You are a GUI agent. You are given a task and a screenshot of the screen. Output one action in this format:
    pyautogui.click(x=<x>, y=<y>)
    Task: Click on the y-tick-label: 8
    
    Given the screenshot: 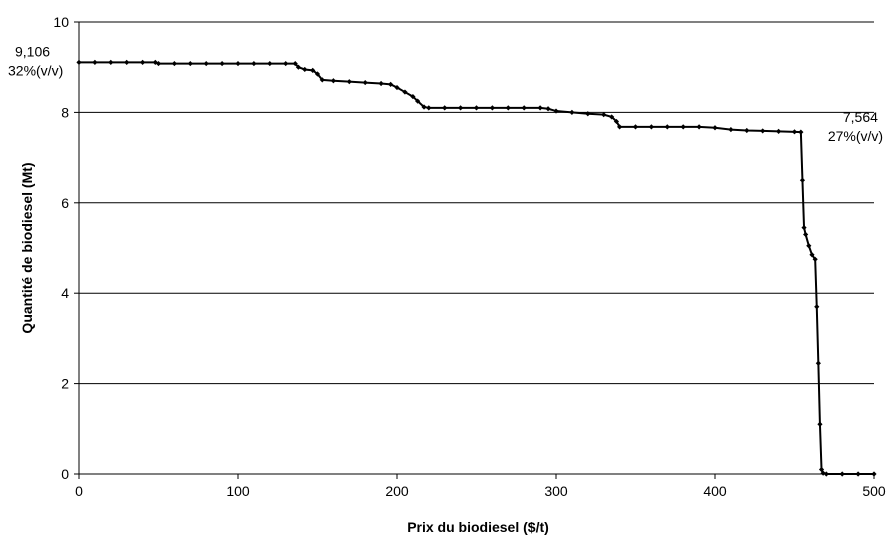 What is the action you would take?
    pyautogui.click(x=65, y=112)
    